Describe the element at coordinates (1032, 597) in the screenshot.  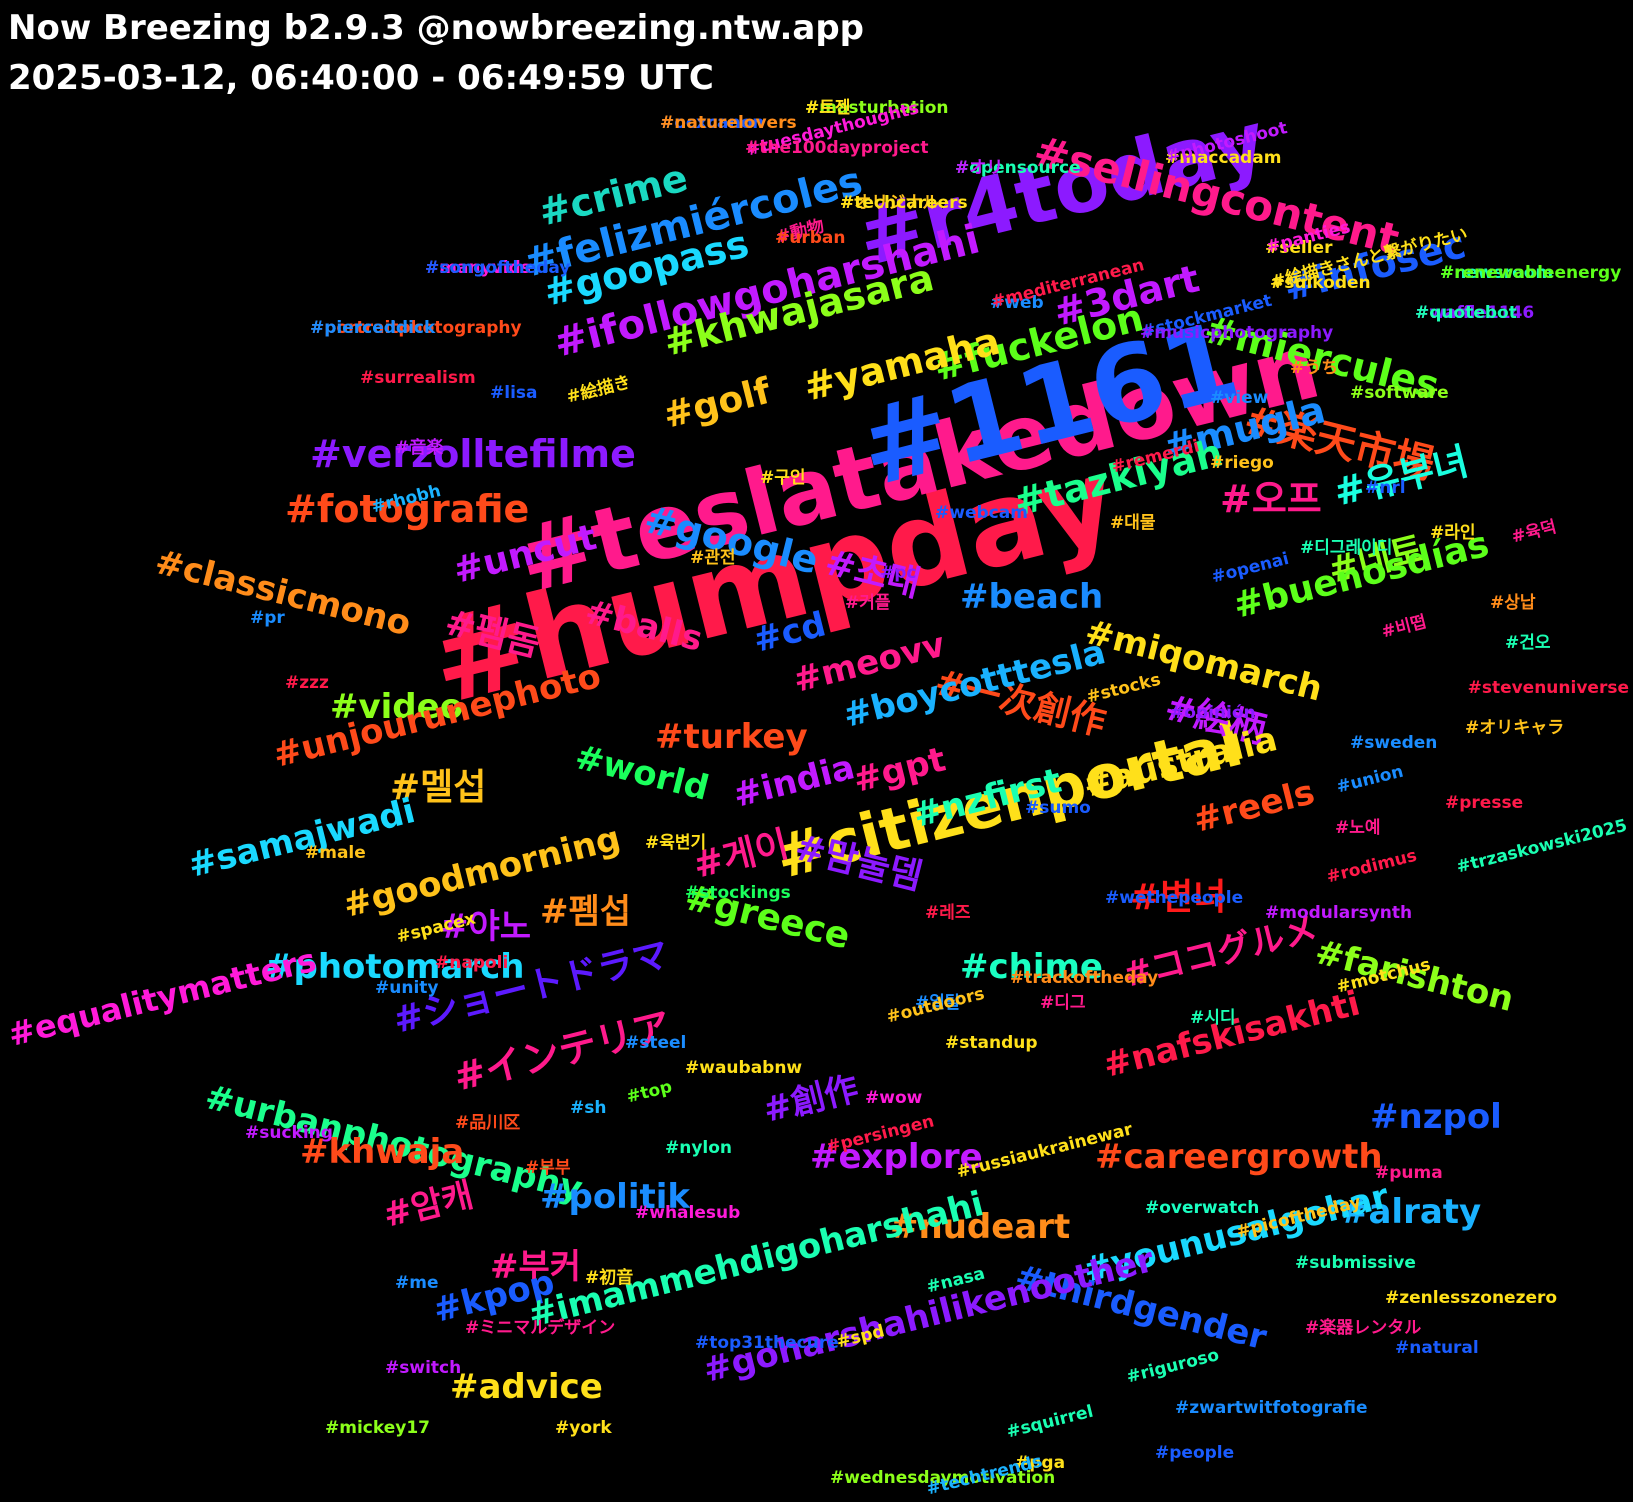
I see `hashtag: #beach` at that location.